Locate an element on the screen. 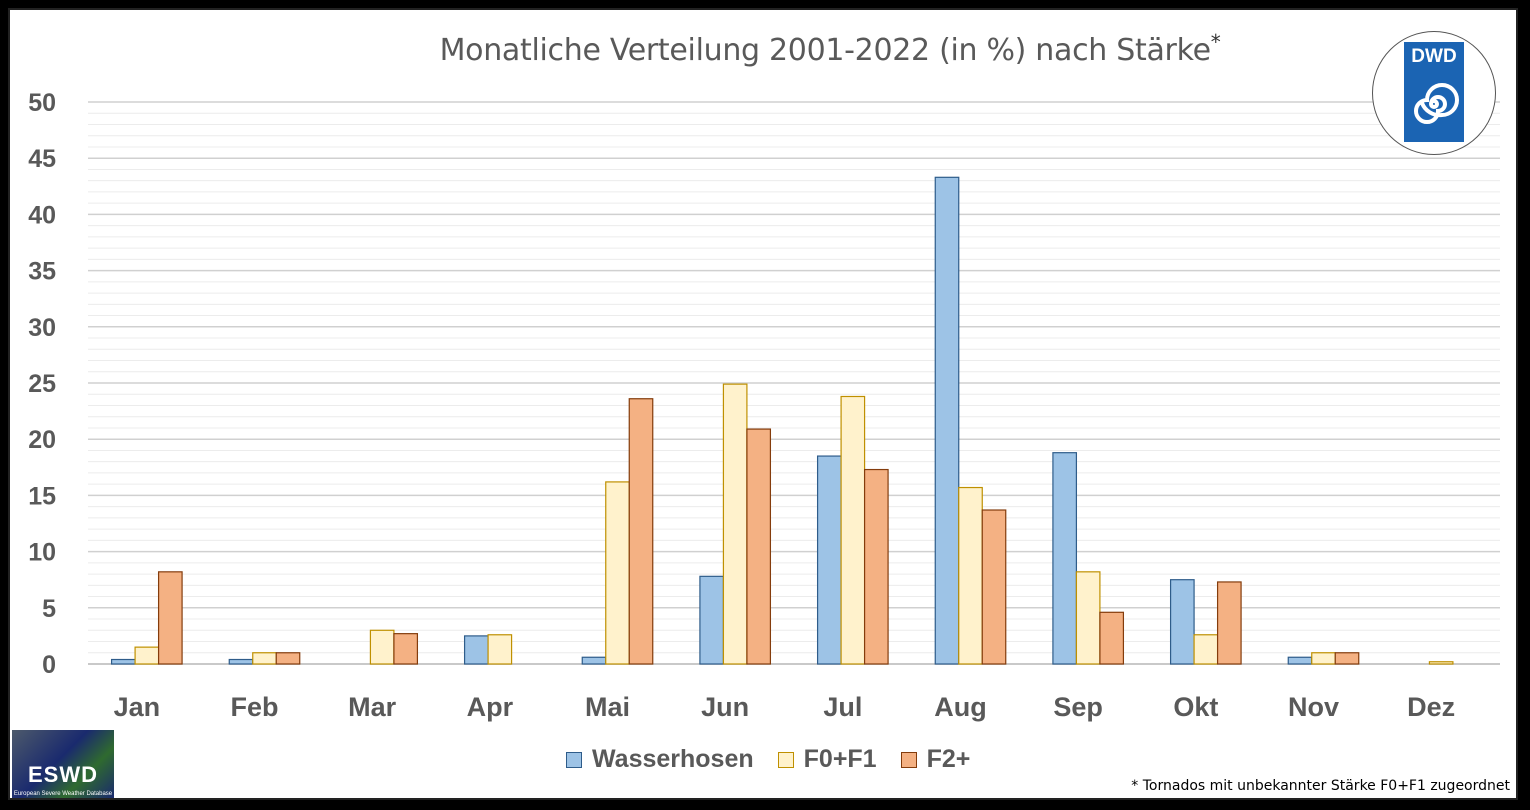  bar-wasserhosen-jul is located at coordinates (829, 560).